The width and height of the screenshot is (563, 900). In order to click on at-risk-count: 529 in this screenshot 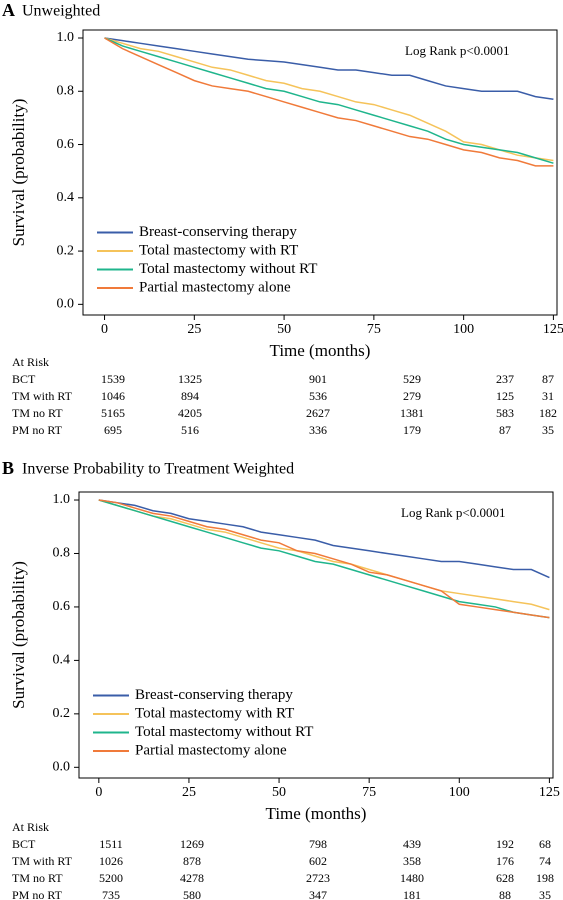, I will do `click(412, 379)`.